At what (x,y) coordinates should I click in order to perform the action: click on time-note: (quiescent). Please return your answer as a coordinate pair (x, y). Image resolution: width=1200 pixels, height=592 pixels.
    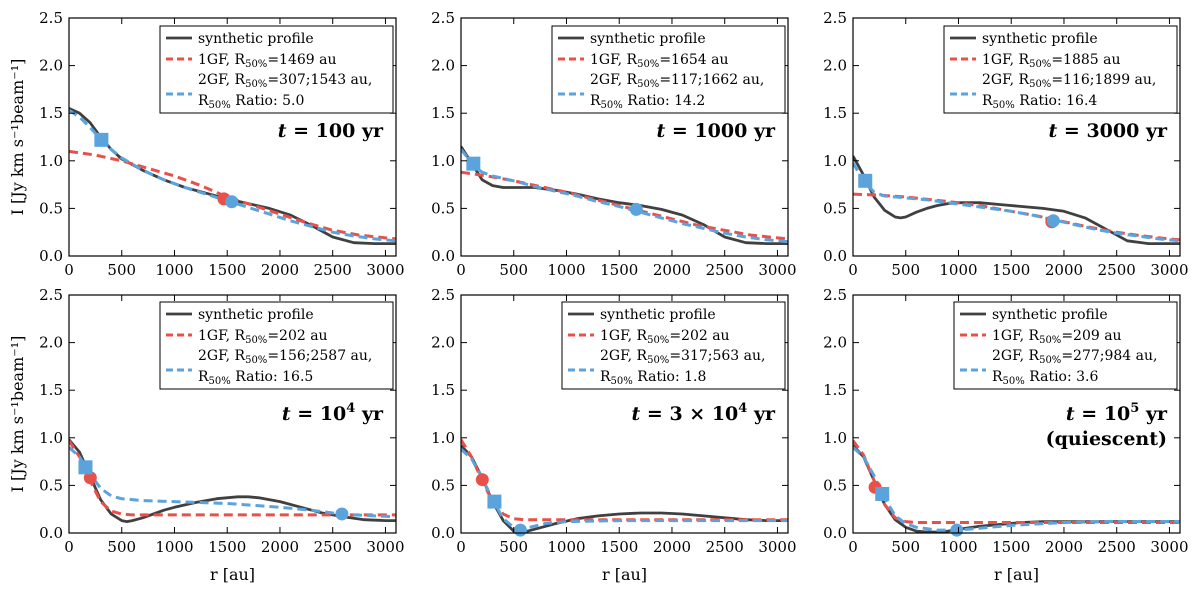
    Looking at the image, I should click on (1106, 439).